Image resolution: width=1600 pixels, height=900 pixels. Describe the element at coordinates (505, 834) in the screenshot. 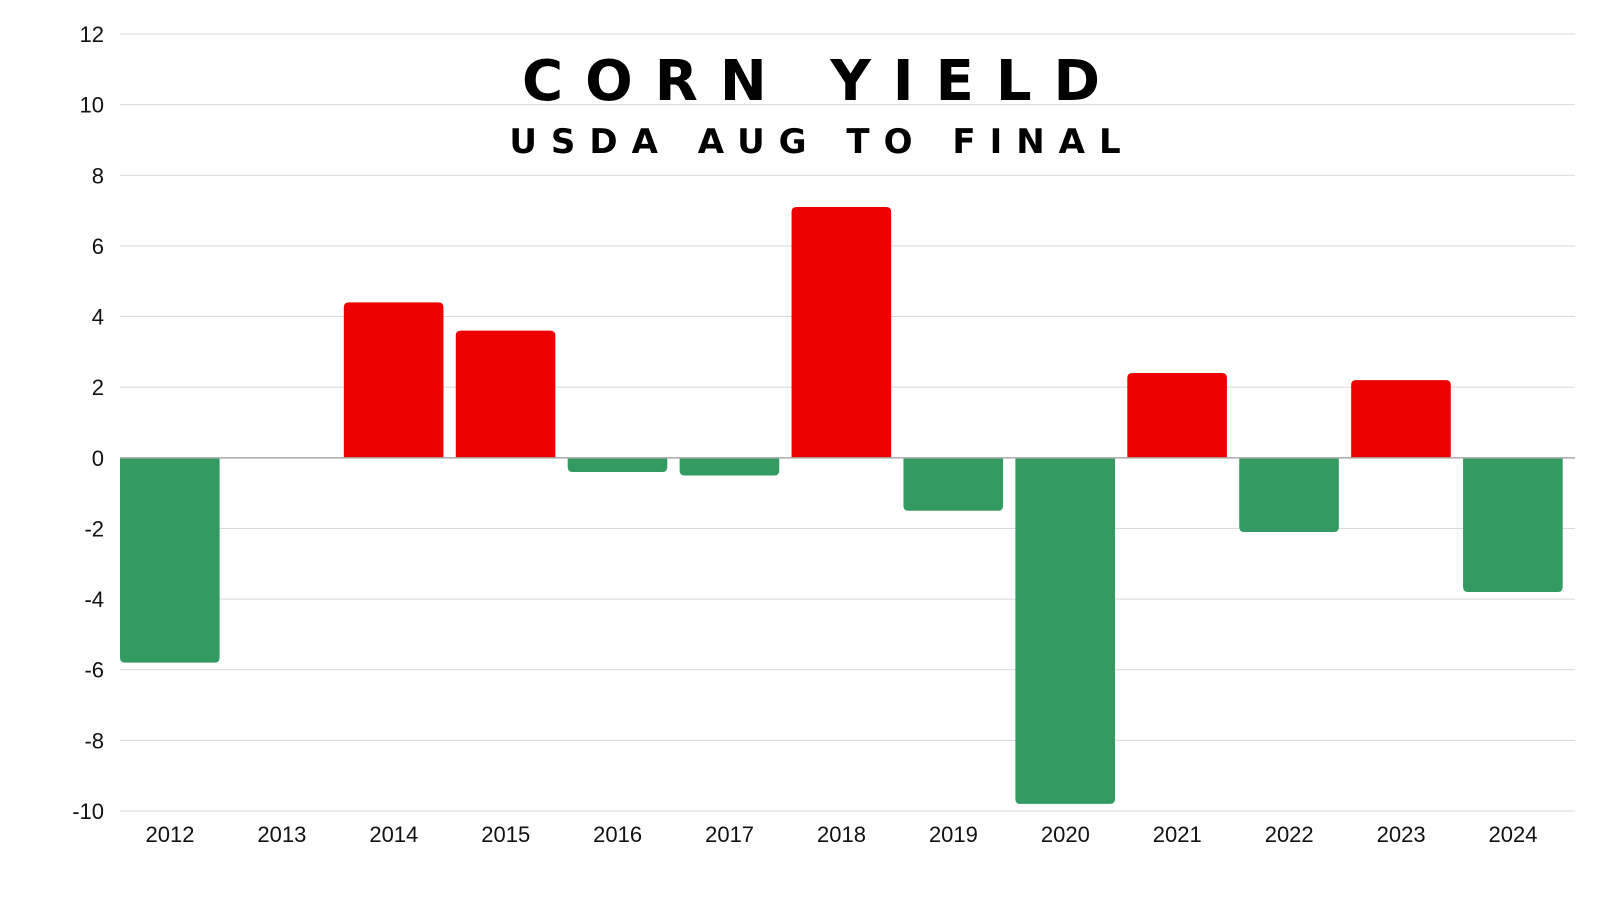

I see `x-tick-label: 2015` at that location.